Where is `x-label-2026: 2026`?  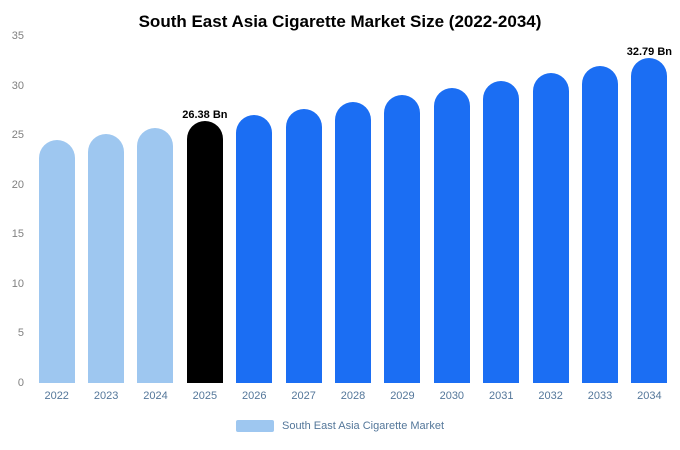
x-label-2026: 2026 is located at coordinates (254, 396).